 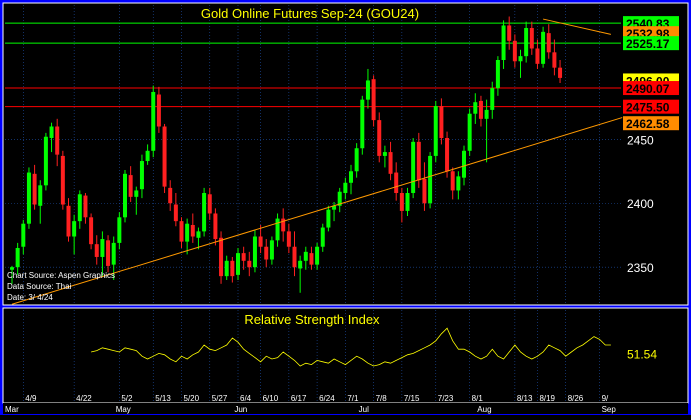 What do you see at coordinates (163, 398) in the screenshot?
I see `date-tick-label: 5/13` at bounding box center [163, 398].